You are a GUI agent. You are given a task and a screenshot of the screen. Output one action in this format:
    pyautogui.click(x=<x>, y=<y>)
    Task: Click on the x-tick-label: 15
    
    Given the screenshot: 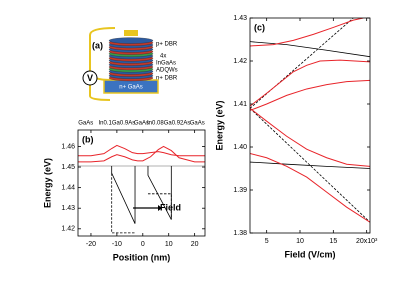 What is the action you would take?
    pyautogui.click(x=333, y=241)
    